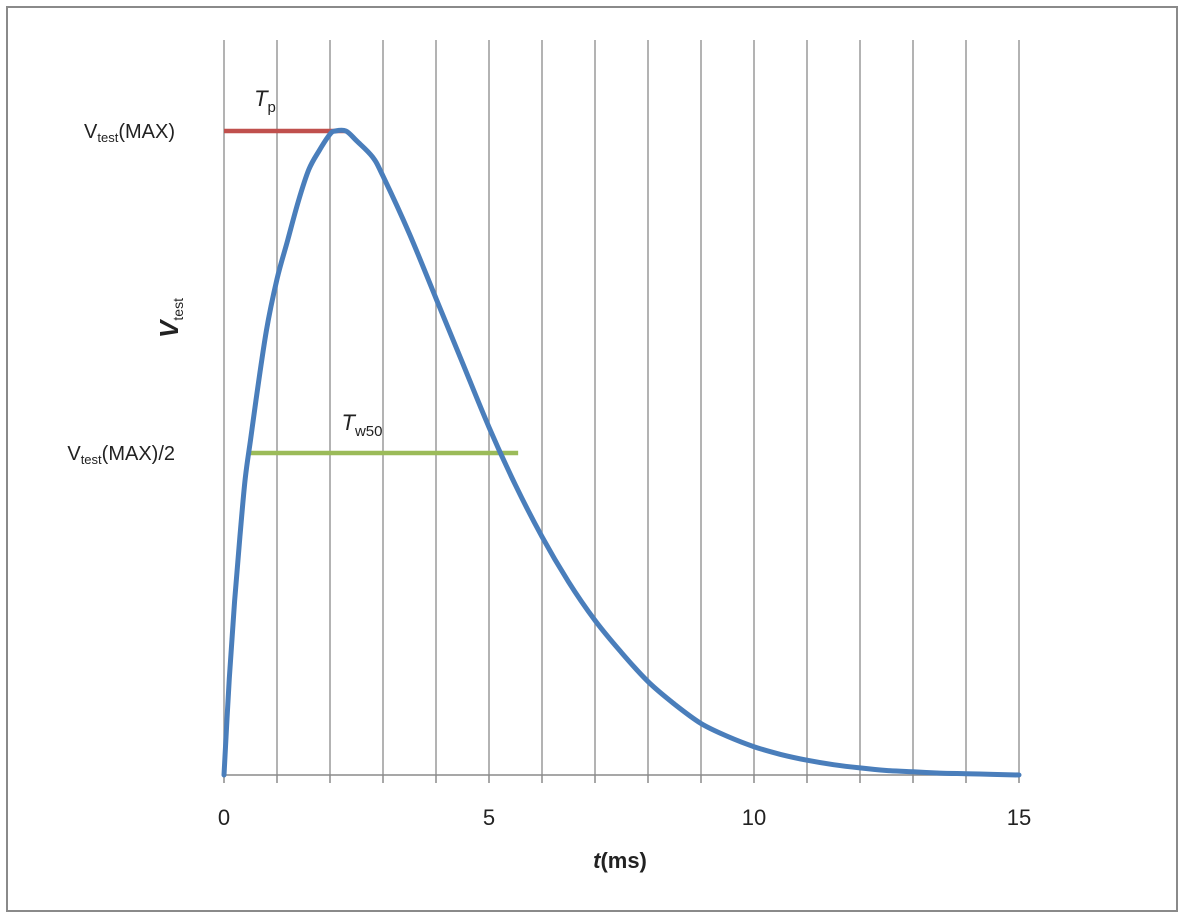 This screenshot has height=918, width=1184. I want to click on y-axis-title: Vtest, so click(170, 318).